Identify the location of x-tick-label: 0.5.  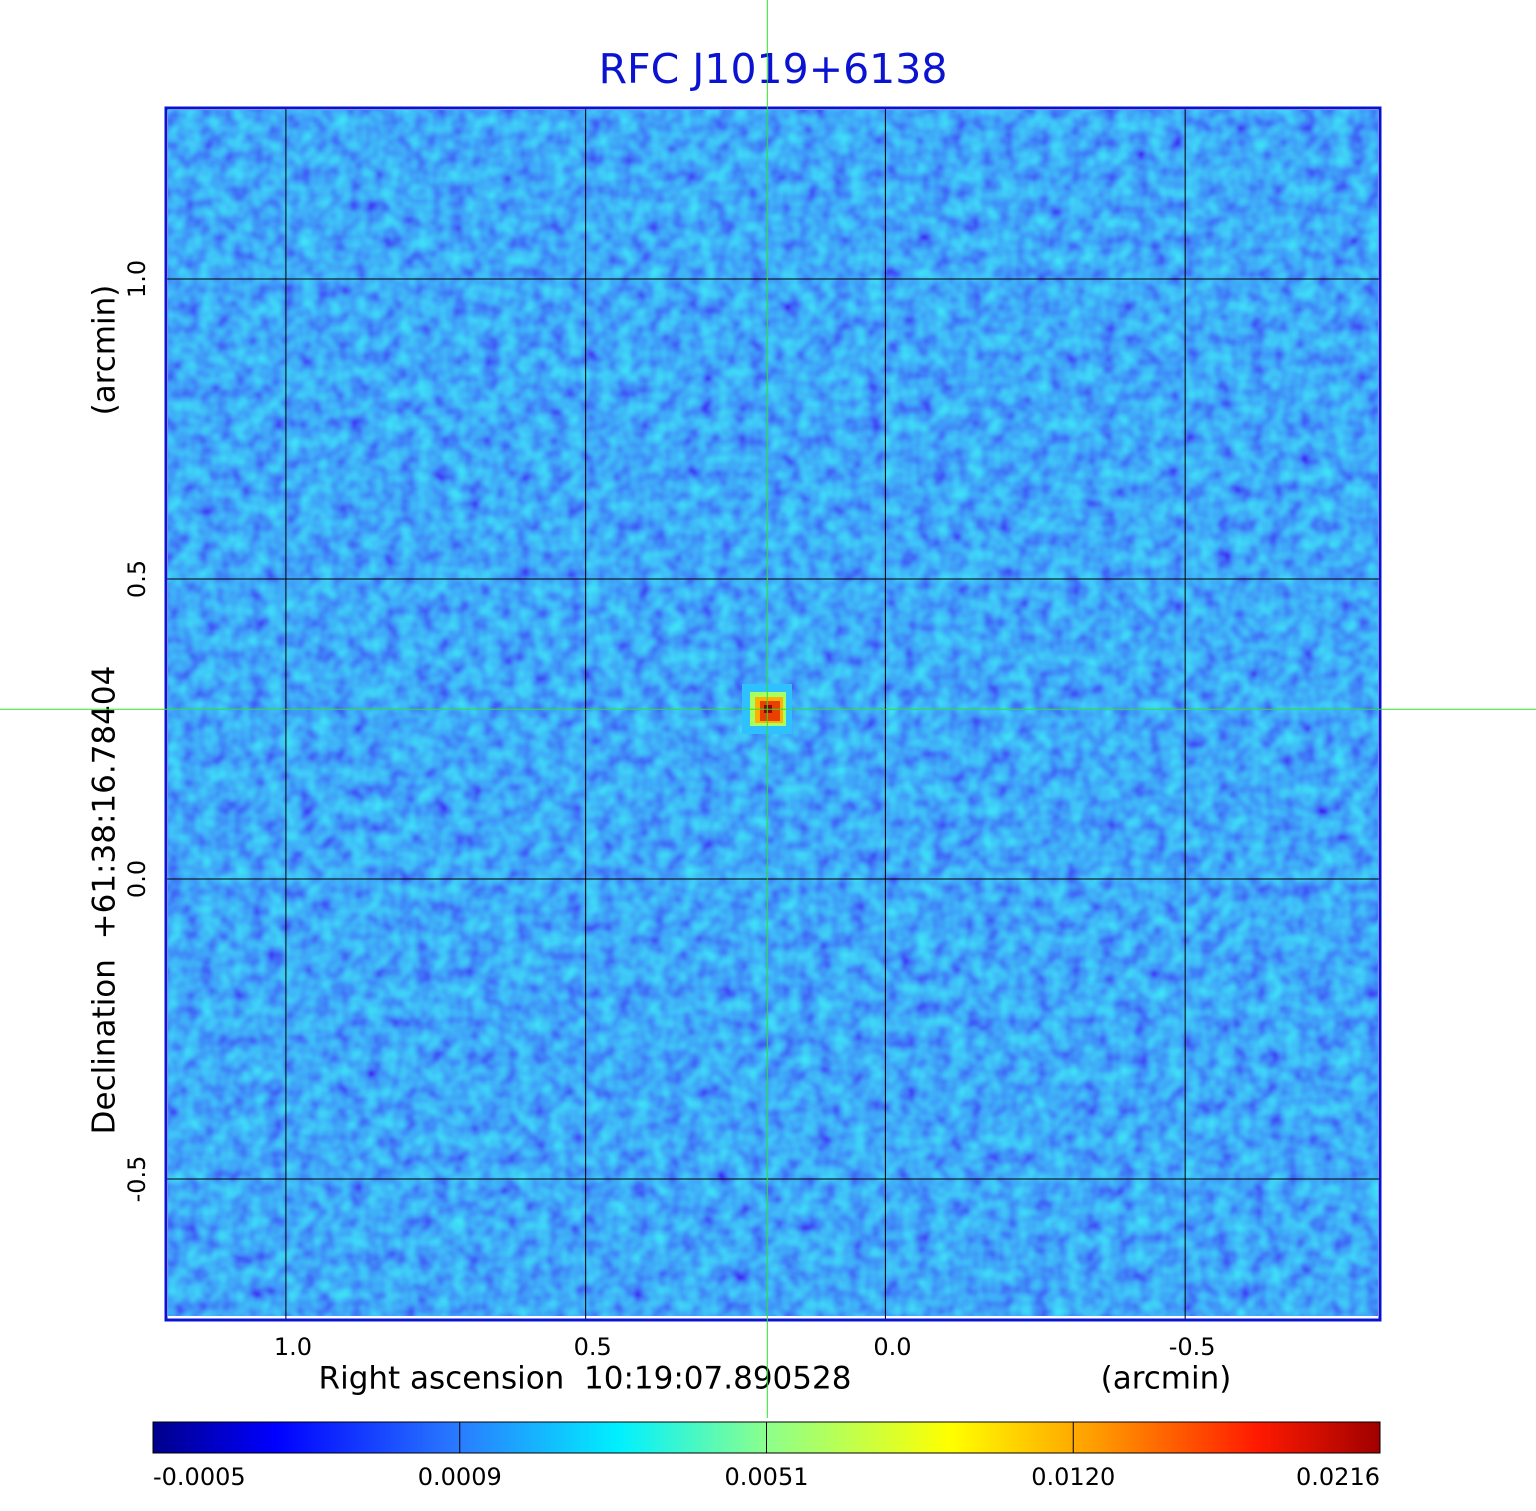
(593, 1347).